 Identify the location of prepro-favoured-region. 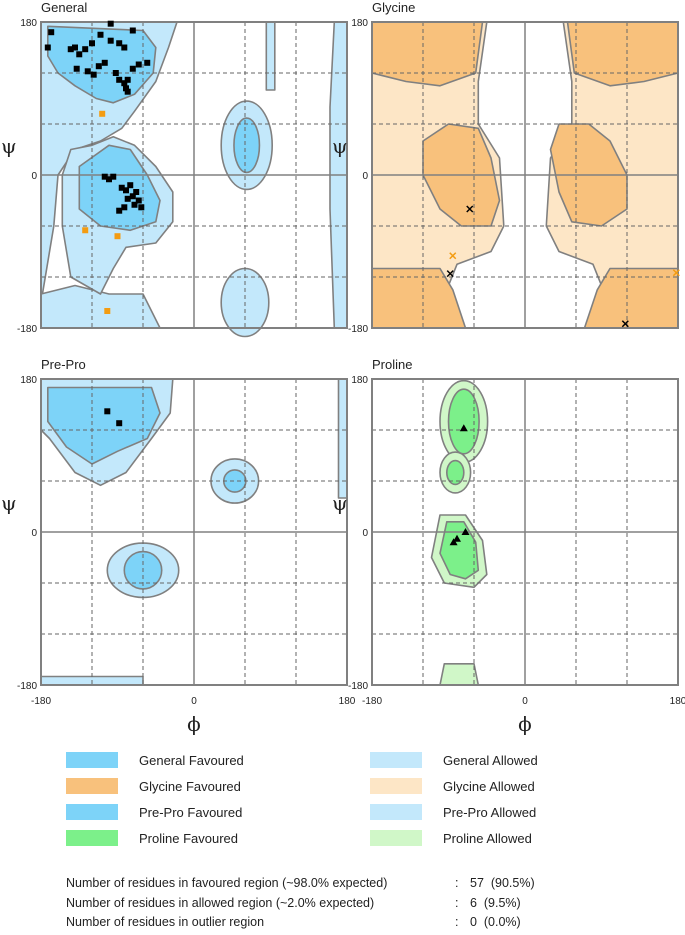
(234, 481).